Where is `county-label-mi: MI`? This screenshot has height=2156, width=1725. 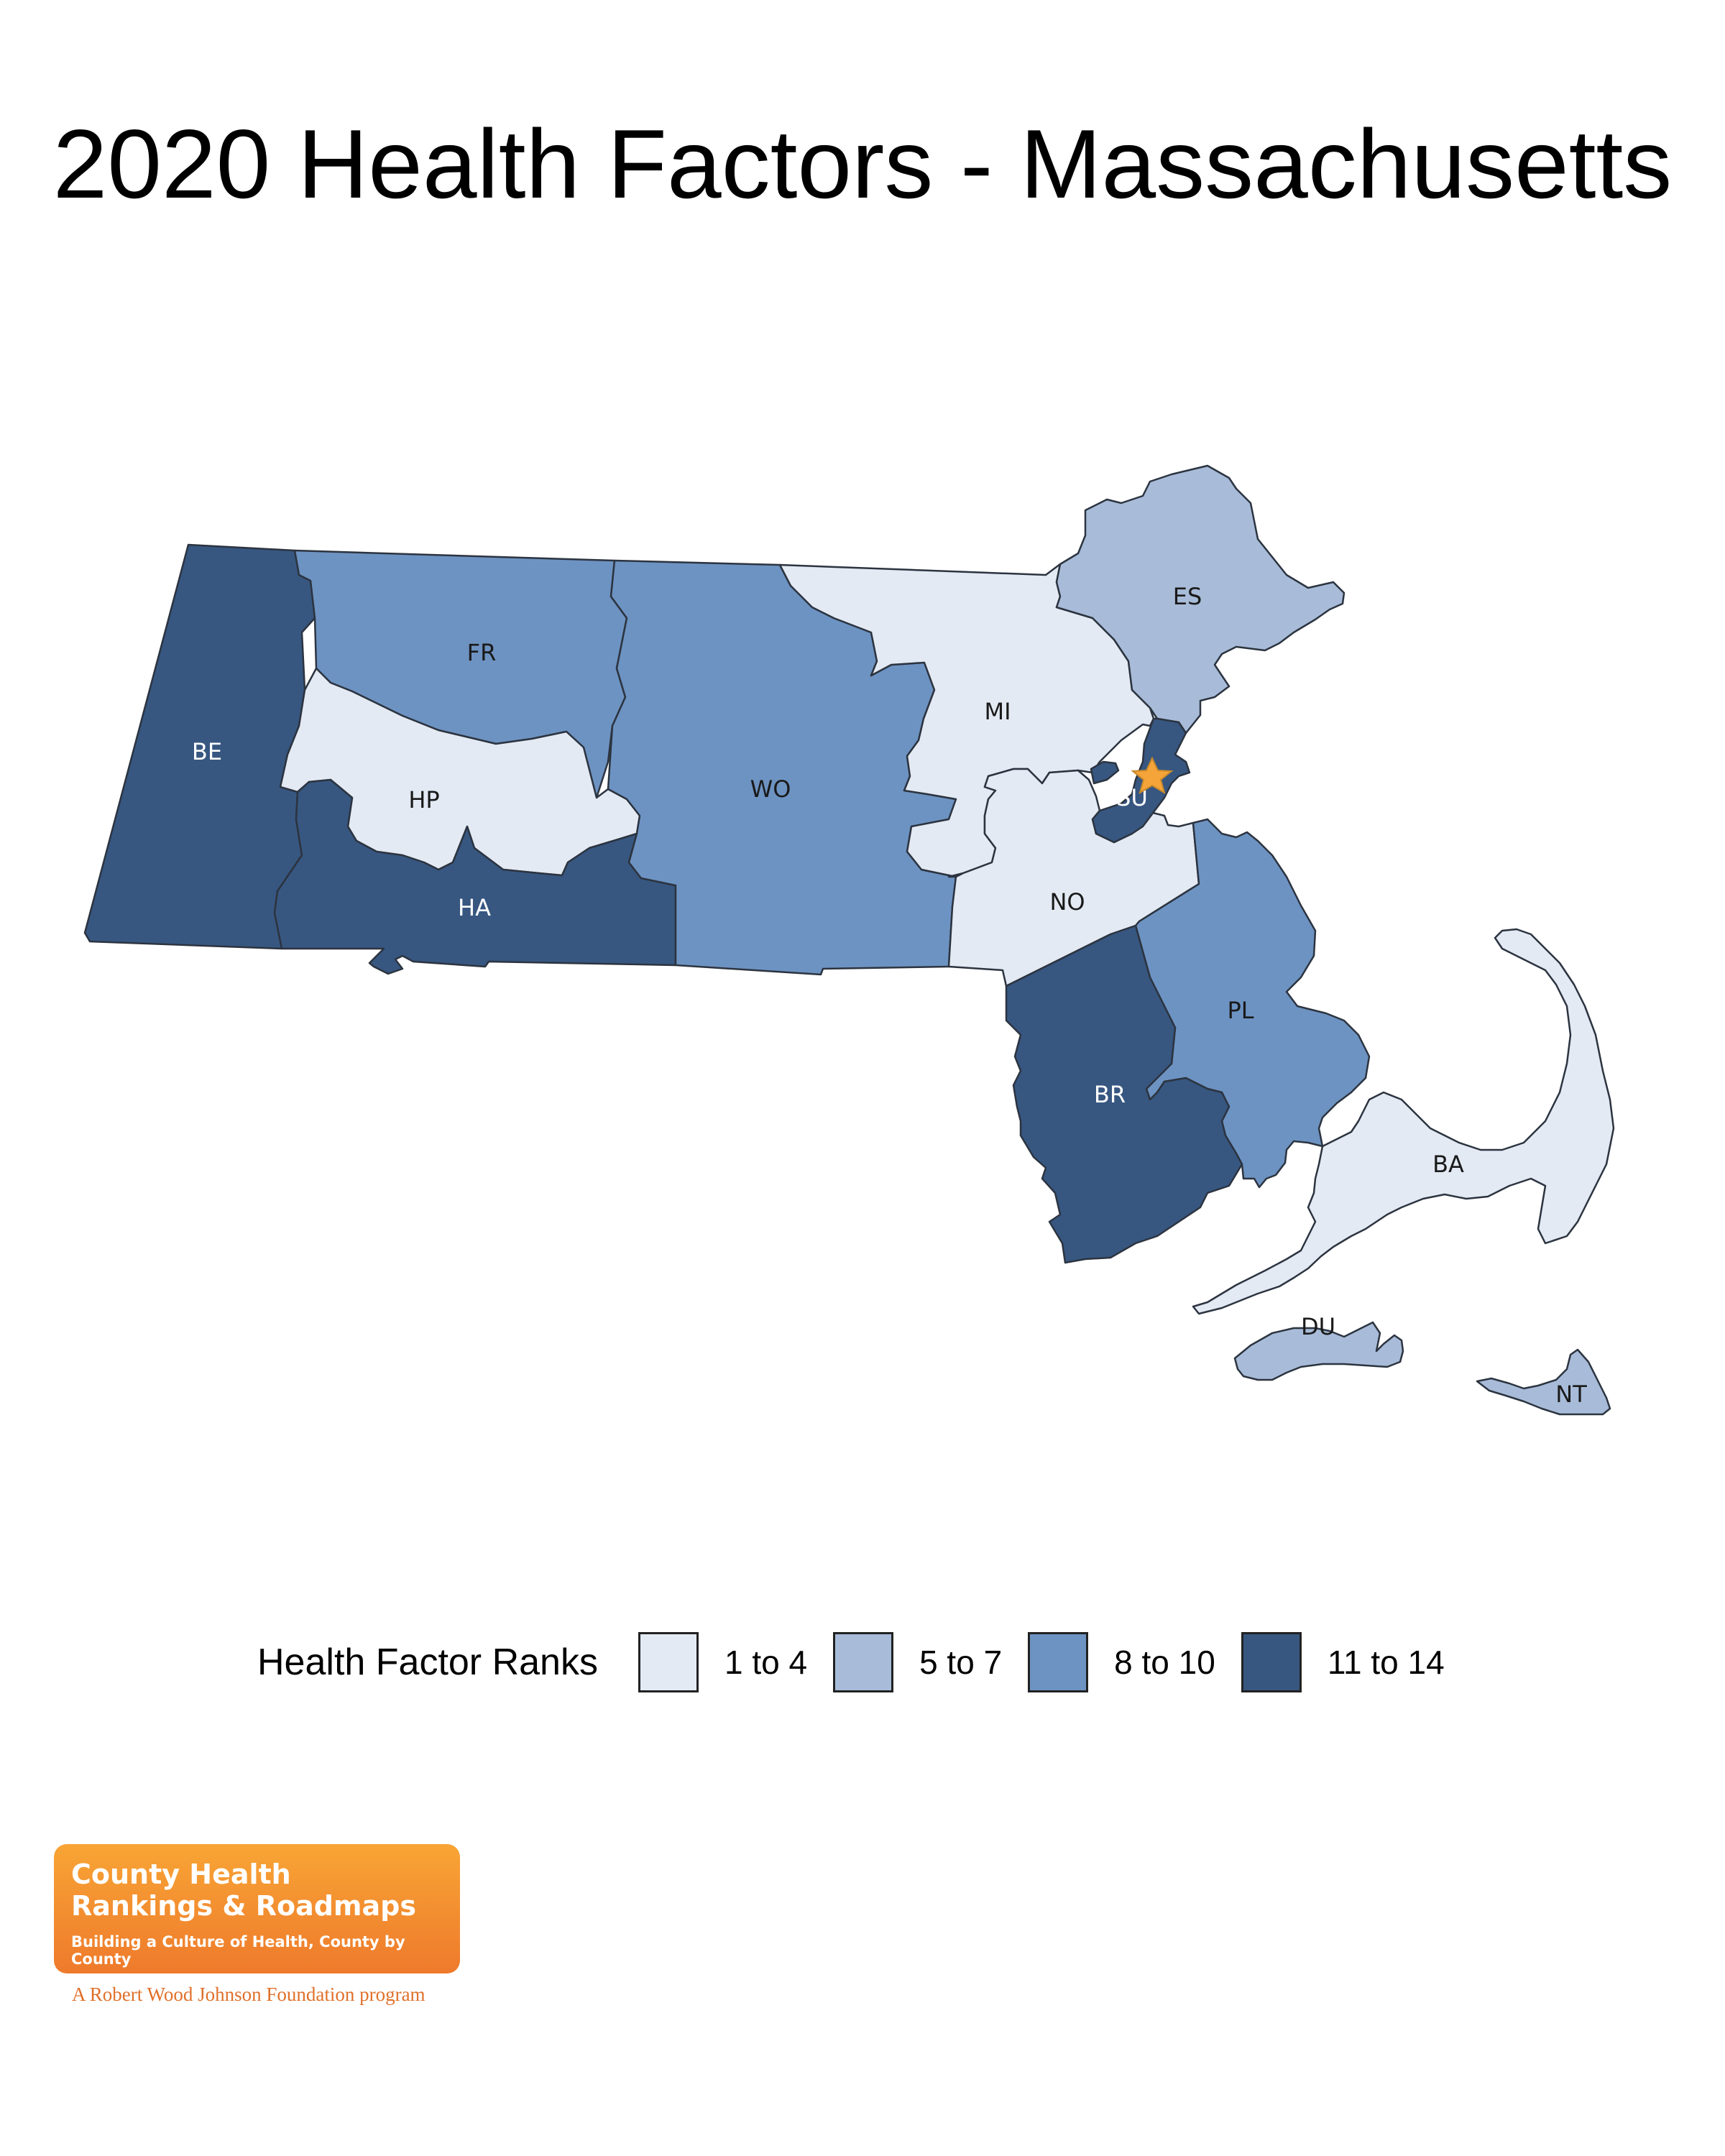
county-label-mi: MI is located at coordinates (997, 711).